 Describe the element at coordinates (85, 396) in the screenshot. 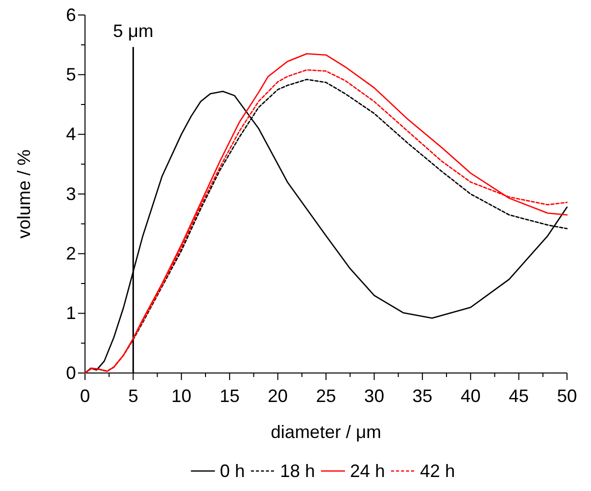

I see `x-tick-label: 0` at that location.